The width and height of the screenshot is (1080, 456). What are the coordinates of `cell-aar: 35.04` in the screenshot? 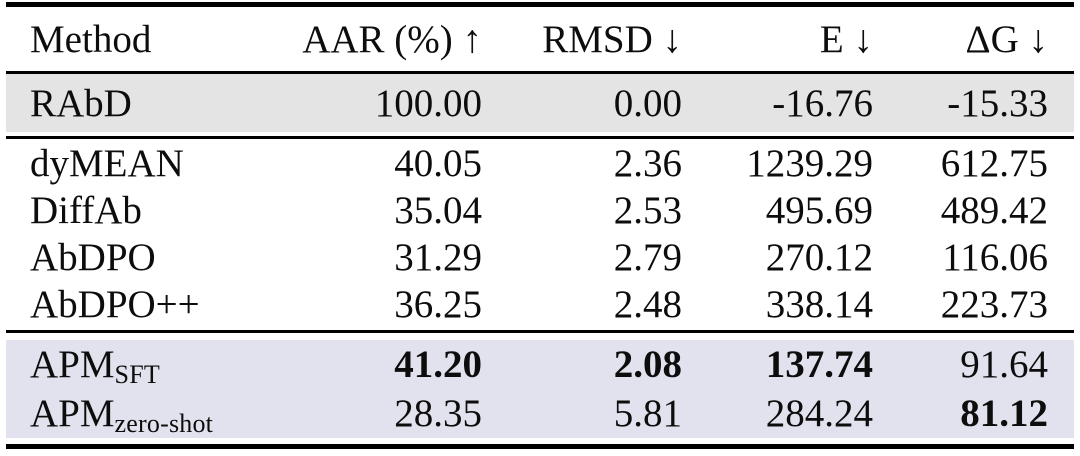 It's located at (438, 210).